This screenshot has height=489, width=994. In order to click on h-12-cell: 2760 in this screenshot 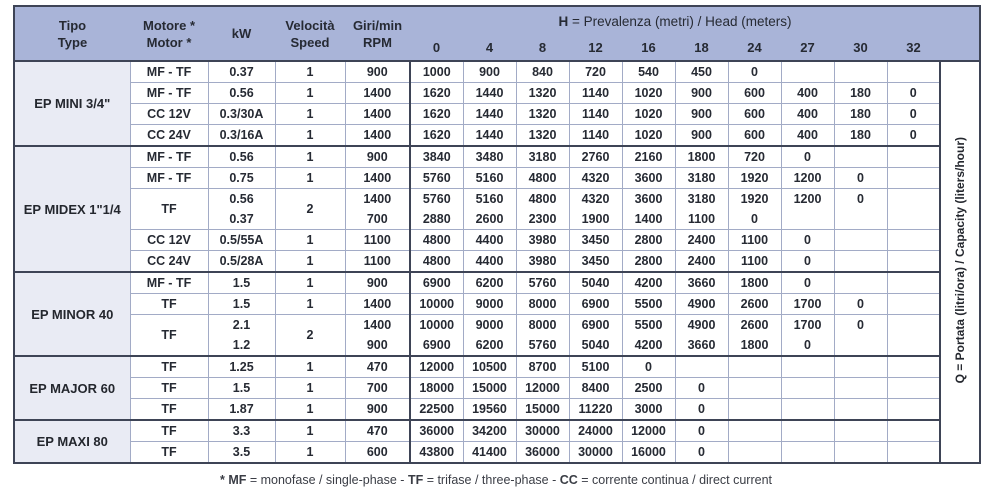, I will do `click(595, 156)`.